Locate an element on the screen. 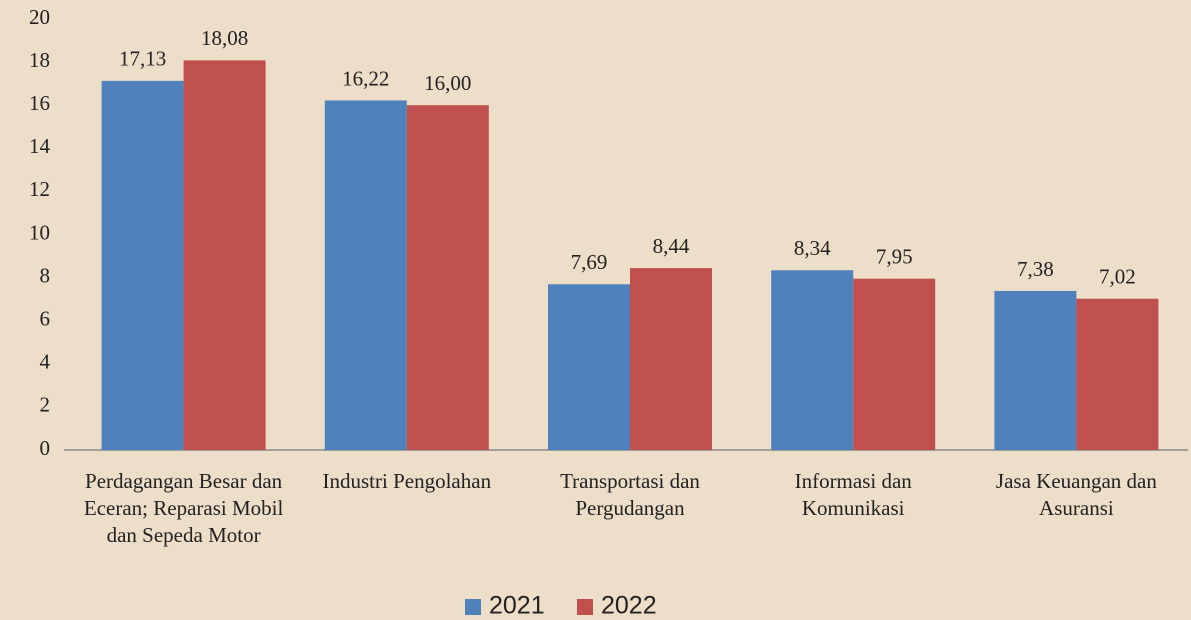 The image size is (1191, 620). y-tick-label: 20 is located at coordinates (39, 17).